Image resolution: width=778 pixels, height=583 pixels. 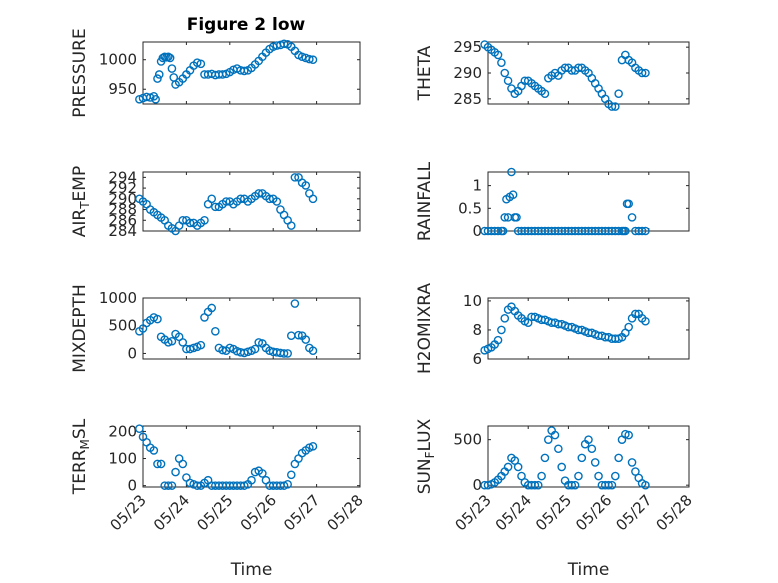 What do you see at coordinates (122, 177) in the screenshot?
I see `y-tick-label: 294` at bounding box center [122, 177].